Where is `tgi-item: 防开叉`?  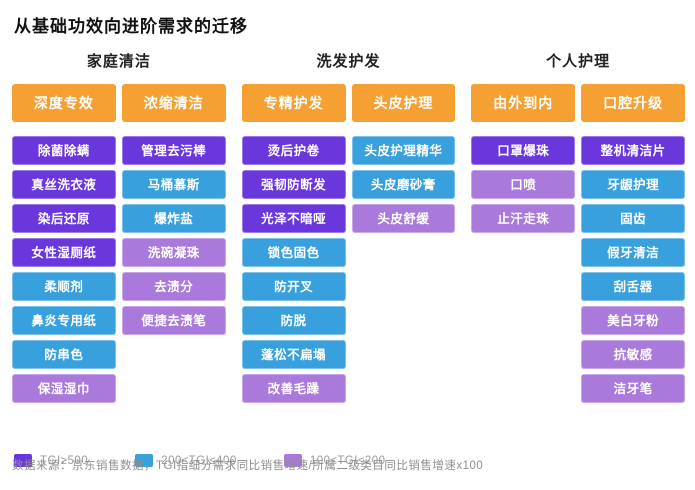 tgi-item: 防开叉 is located at coordinates (293, 286).